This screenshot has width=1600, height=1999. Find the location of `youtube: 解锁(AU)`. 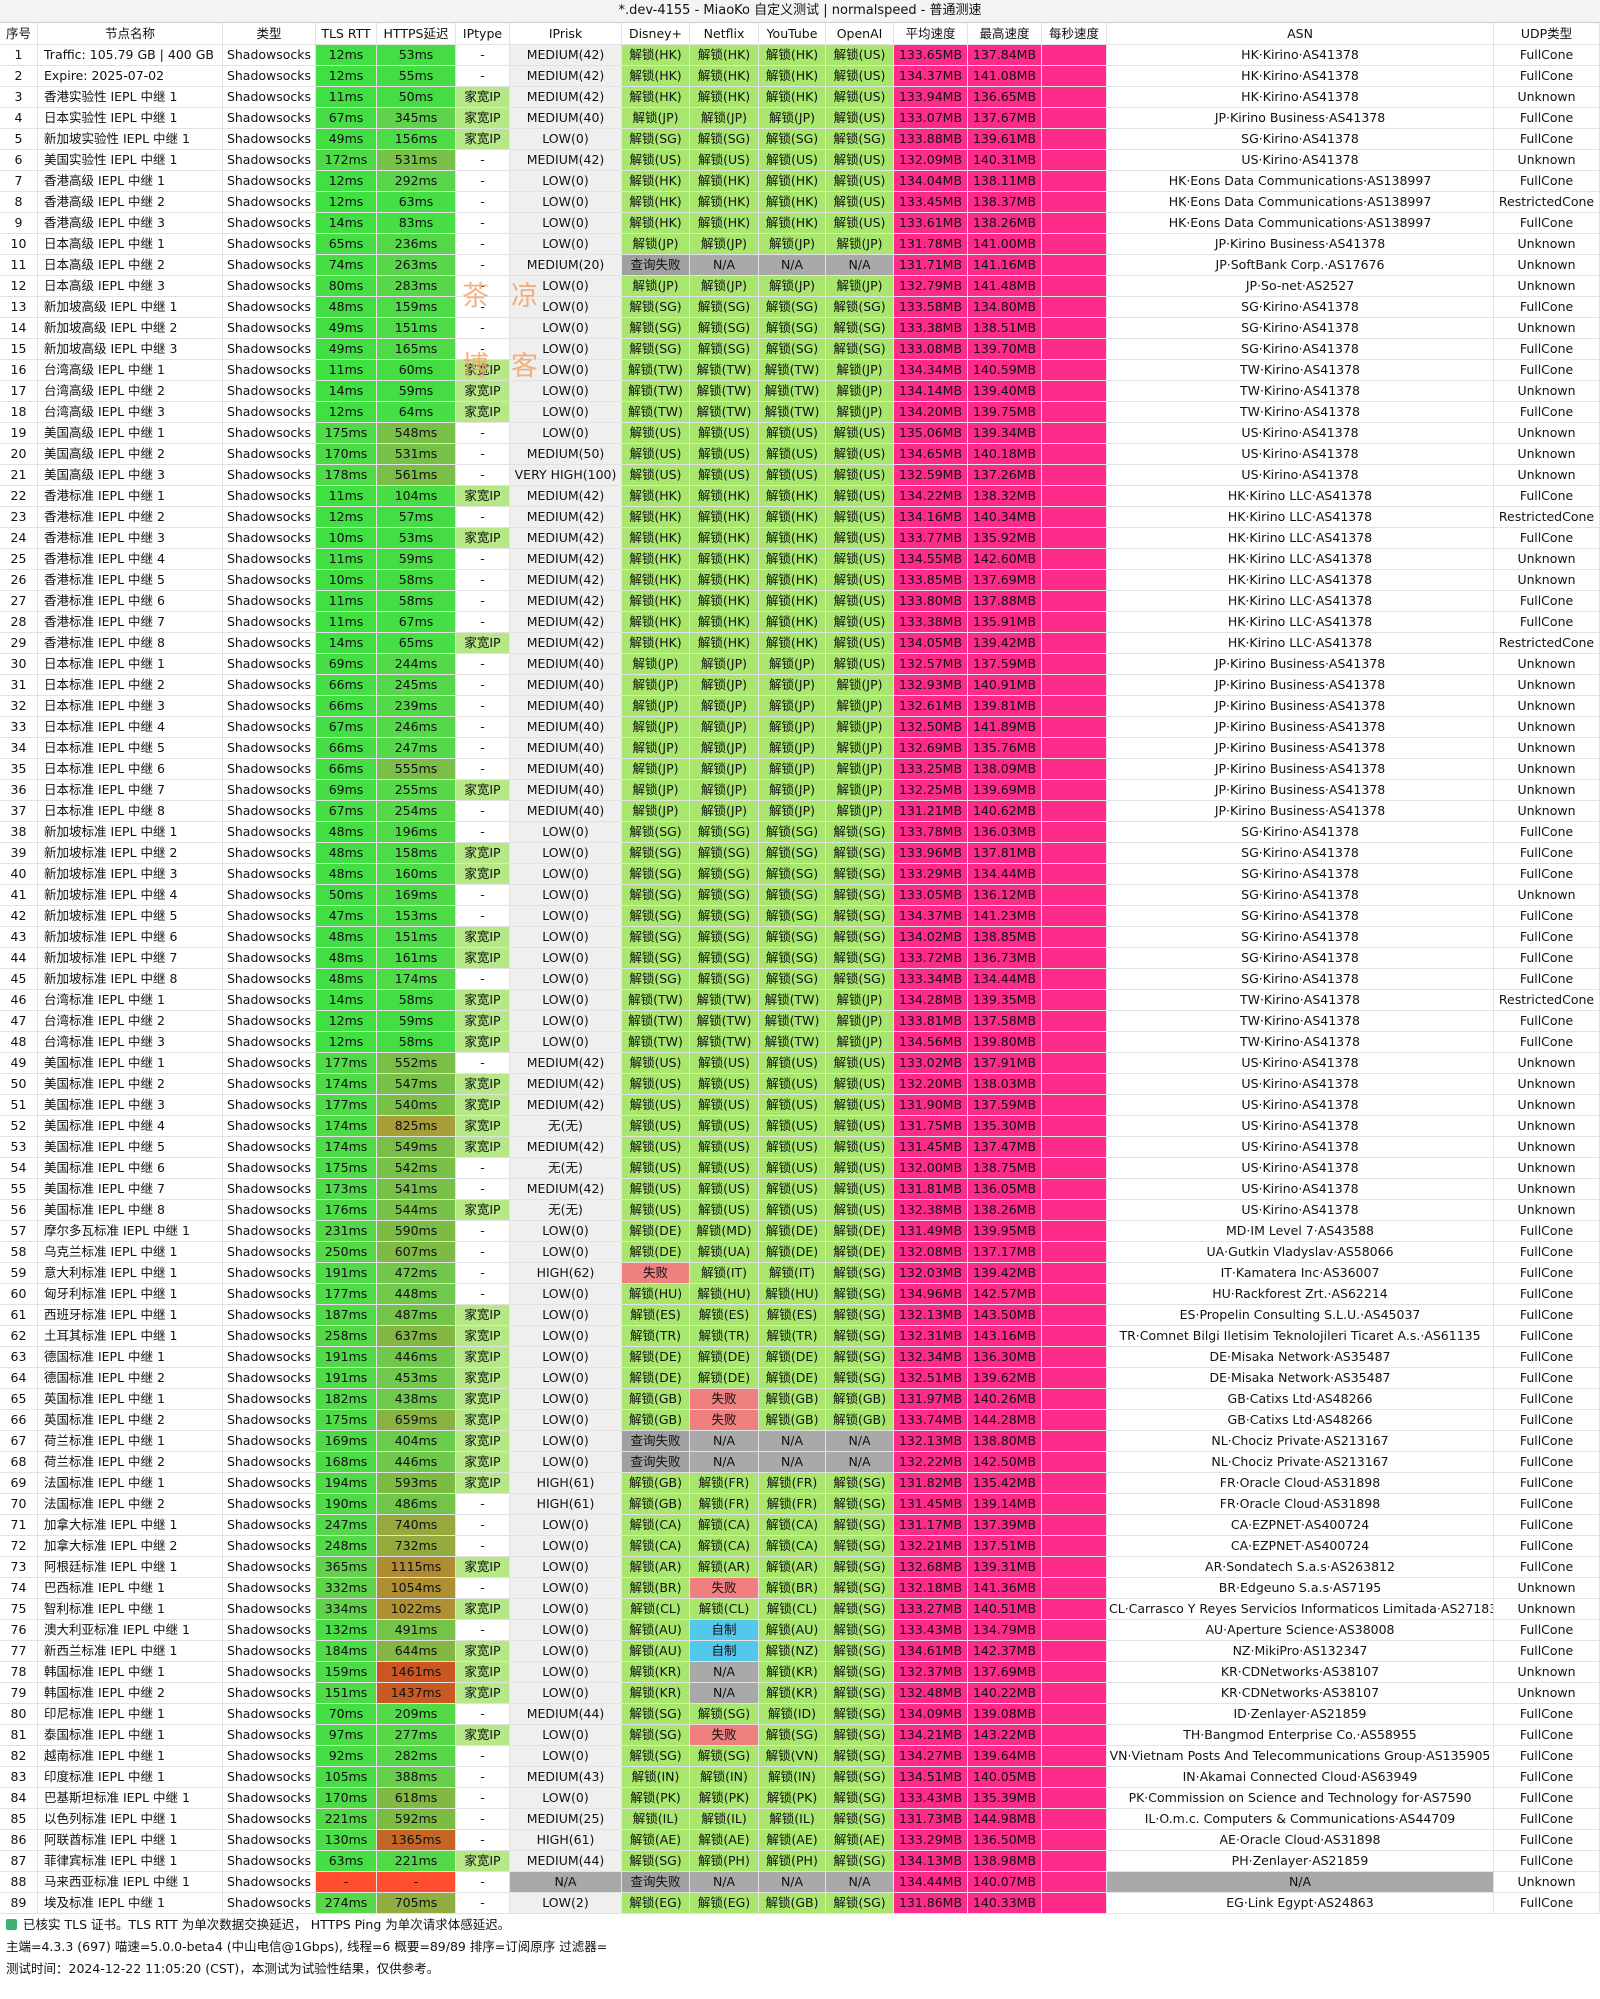

youtube: 解锁(AU) is located at coordinates (792, 1630).